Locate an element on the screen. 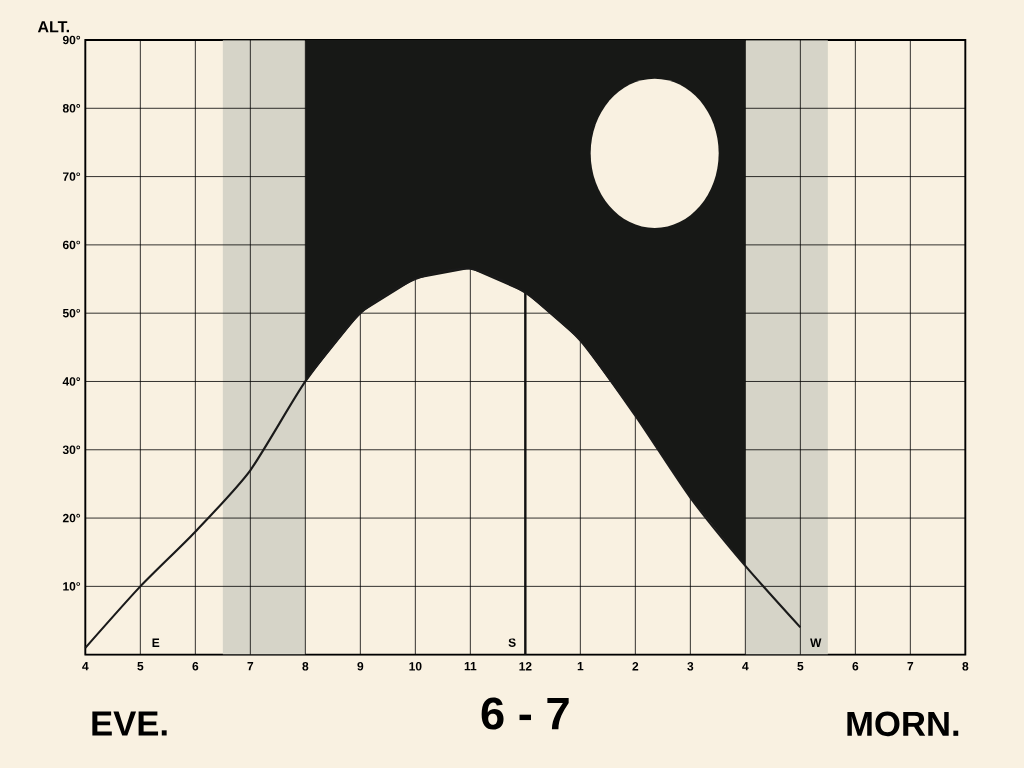  annotation: E is located at coordinates (156, 642).